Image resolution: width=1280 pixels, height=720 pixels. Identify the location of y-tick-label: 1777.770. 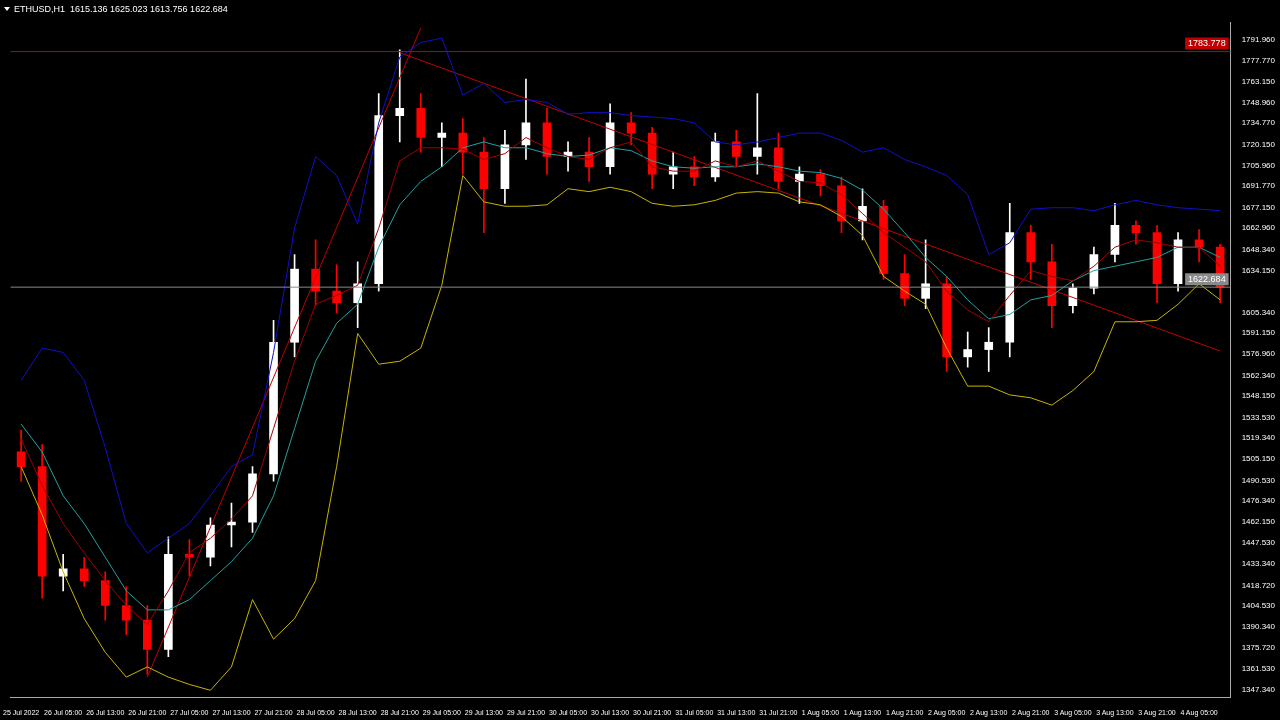
(1258, 60).